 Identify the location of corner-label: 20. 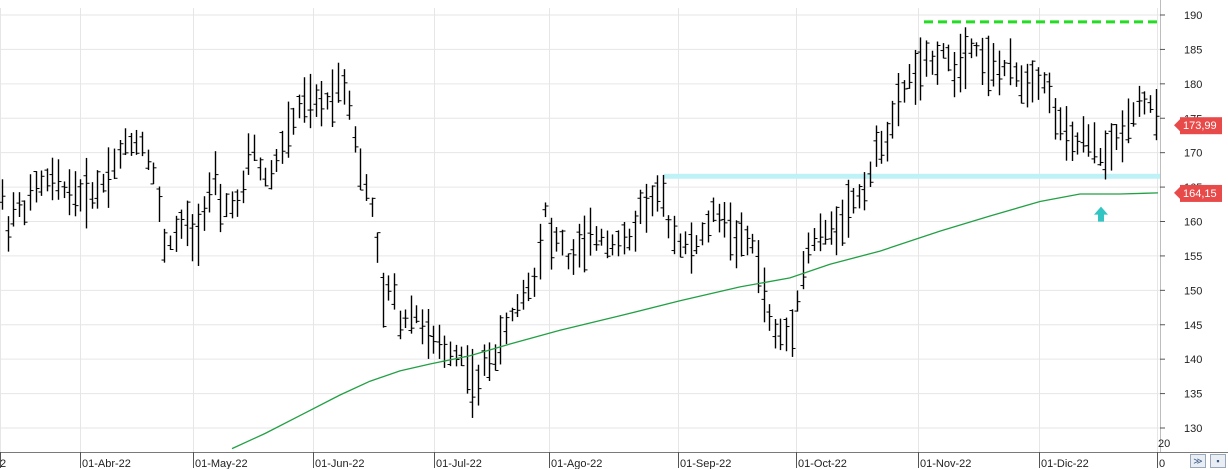
(1164, 444).